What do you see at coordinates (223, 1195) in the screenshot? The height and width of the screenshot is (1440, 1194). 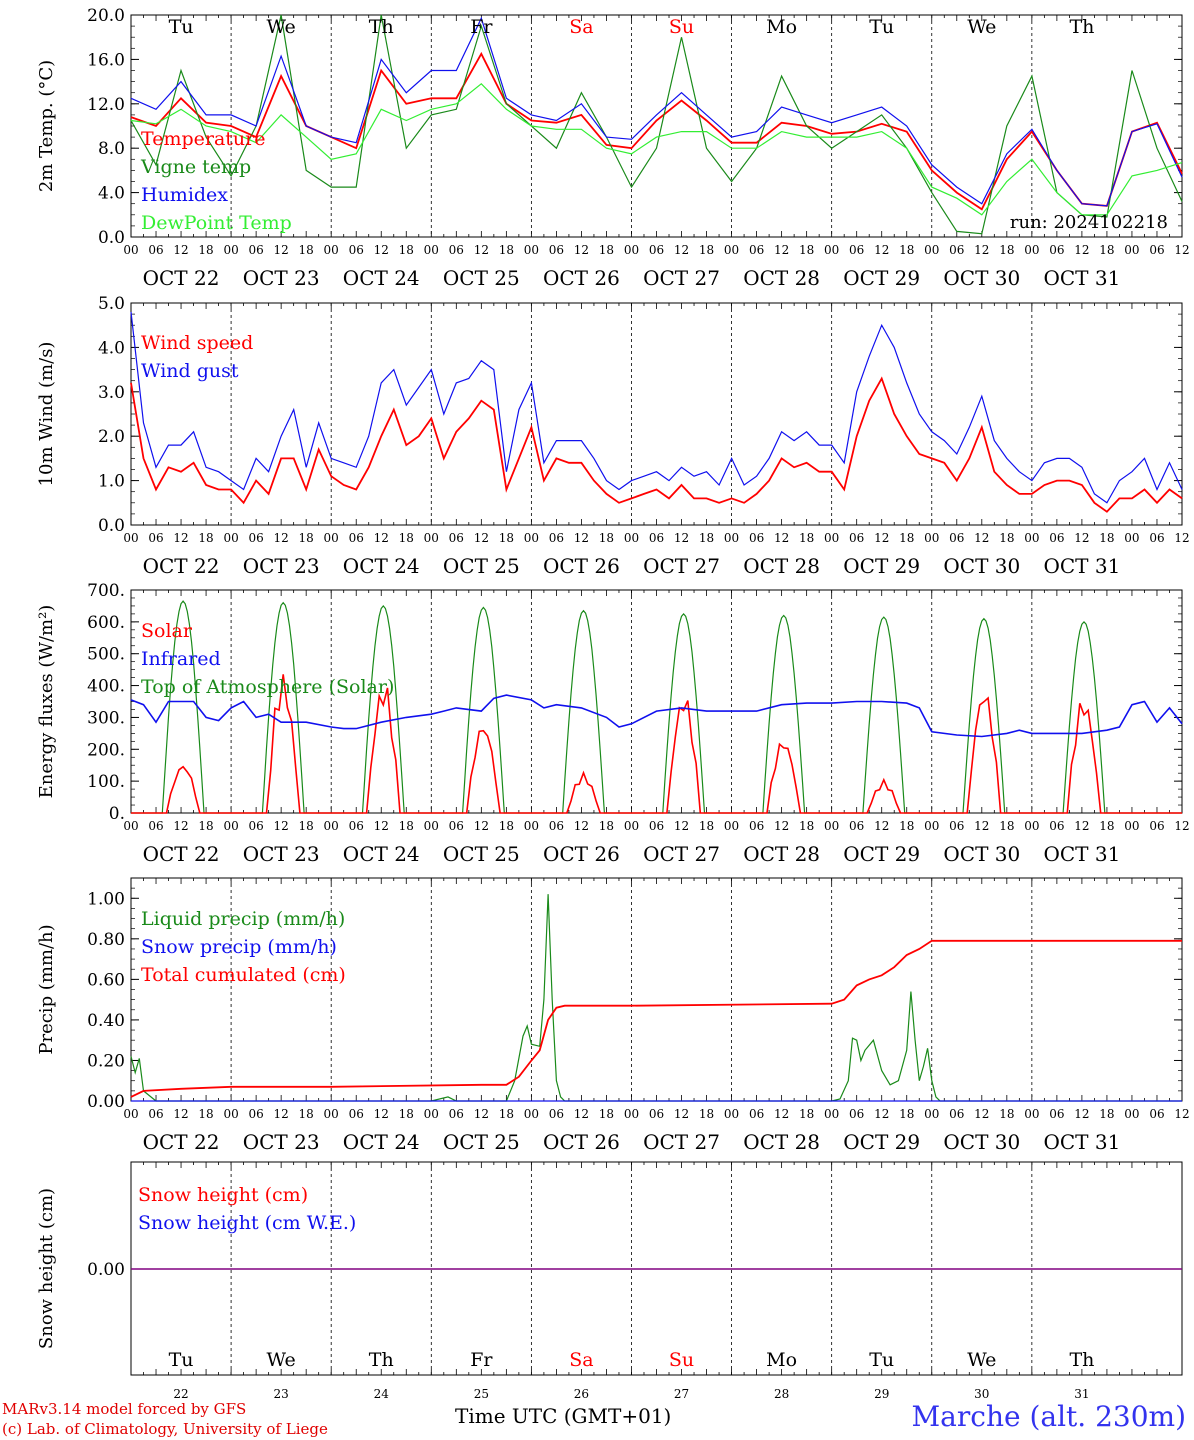 I see `legend-entry: Snow height (cm)` at bounding box center [223, 1195].